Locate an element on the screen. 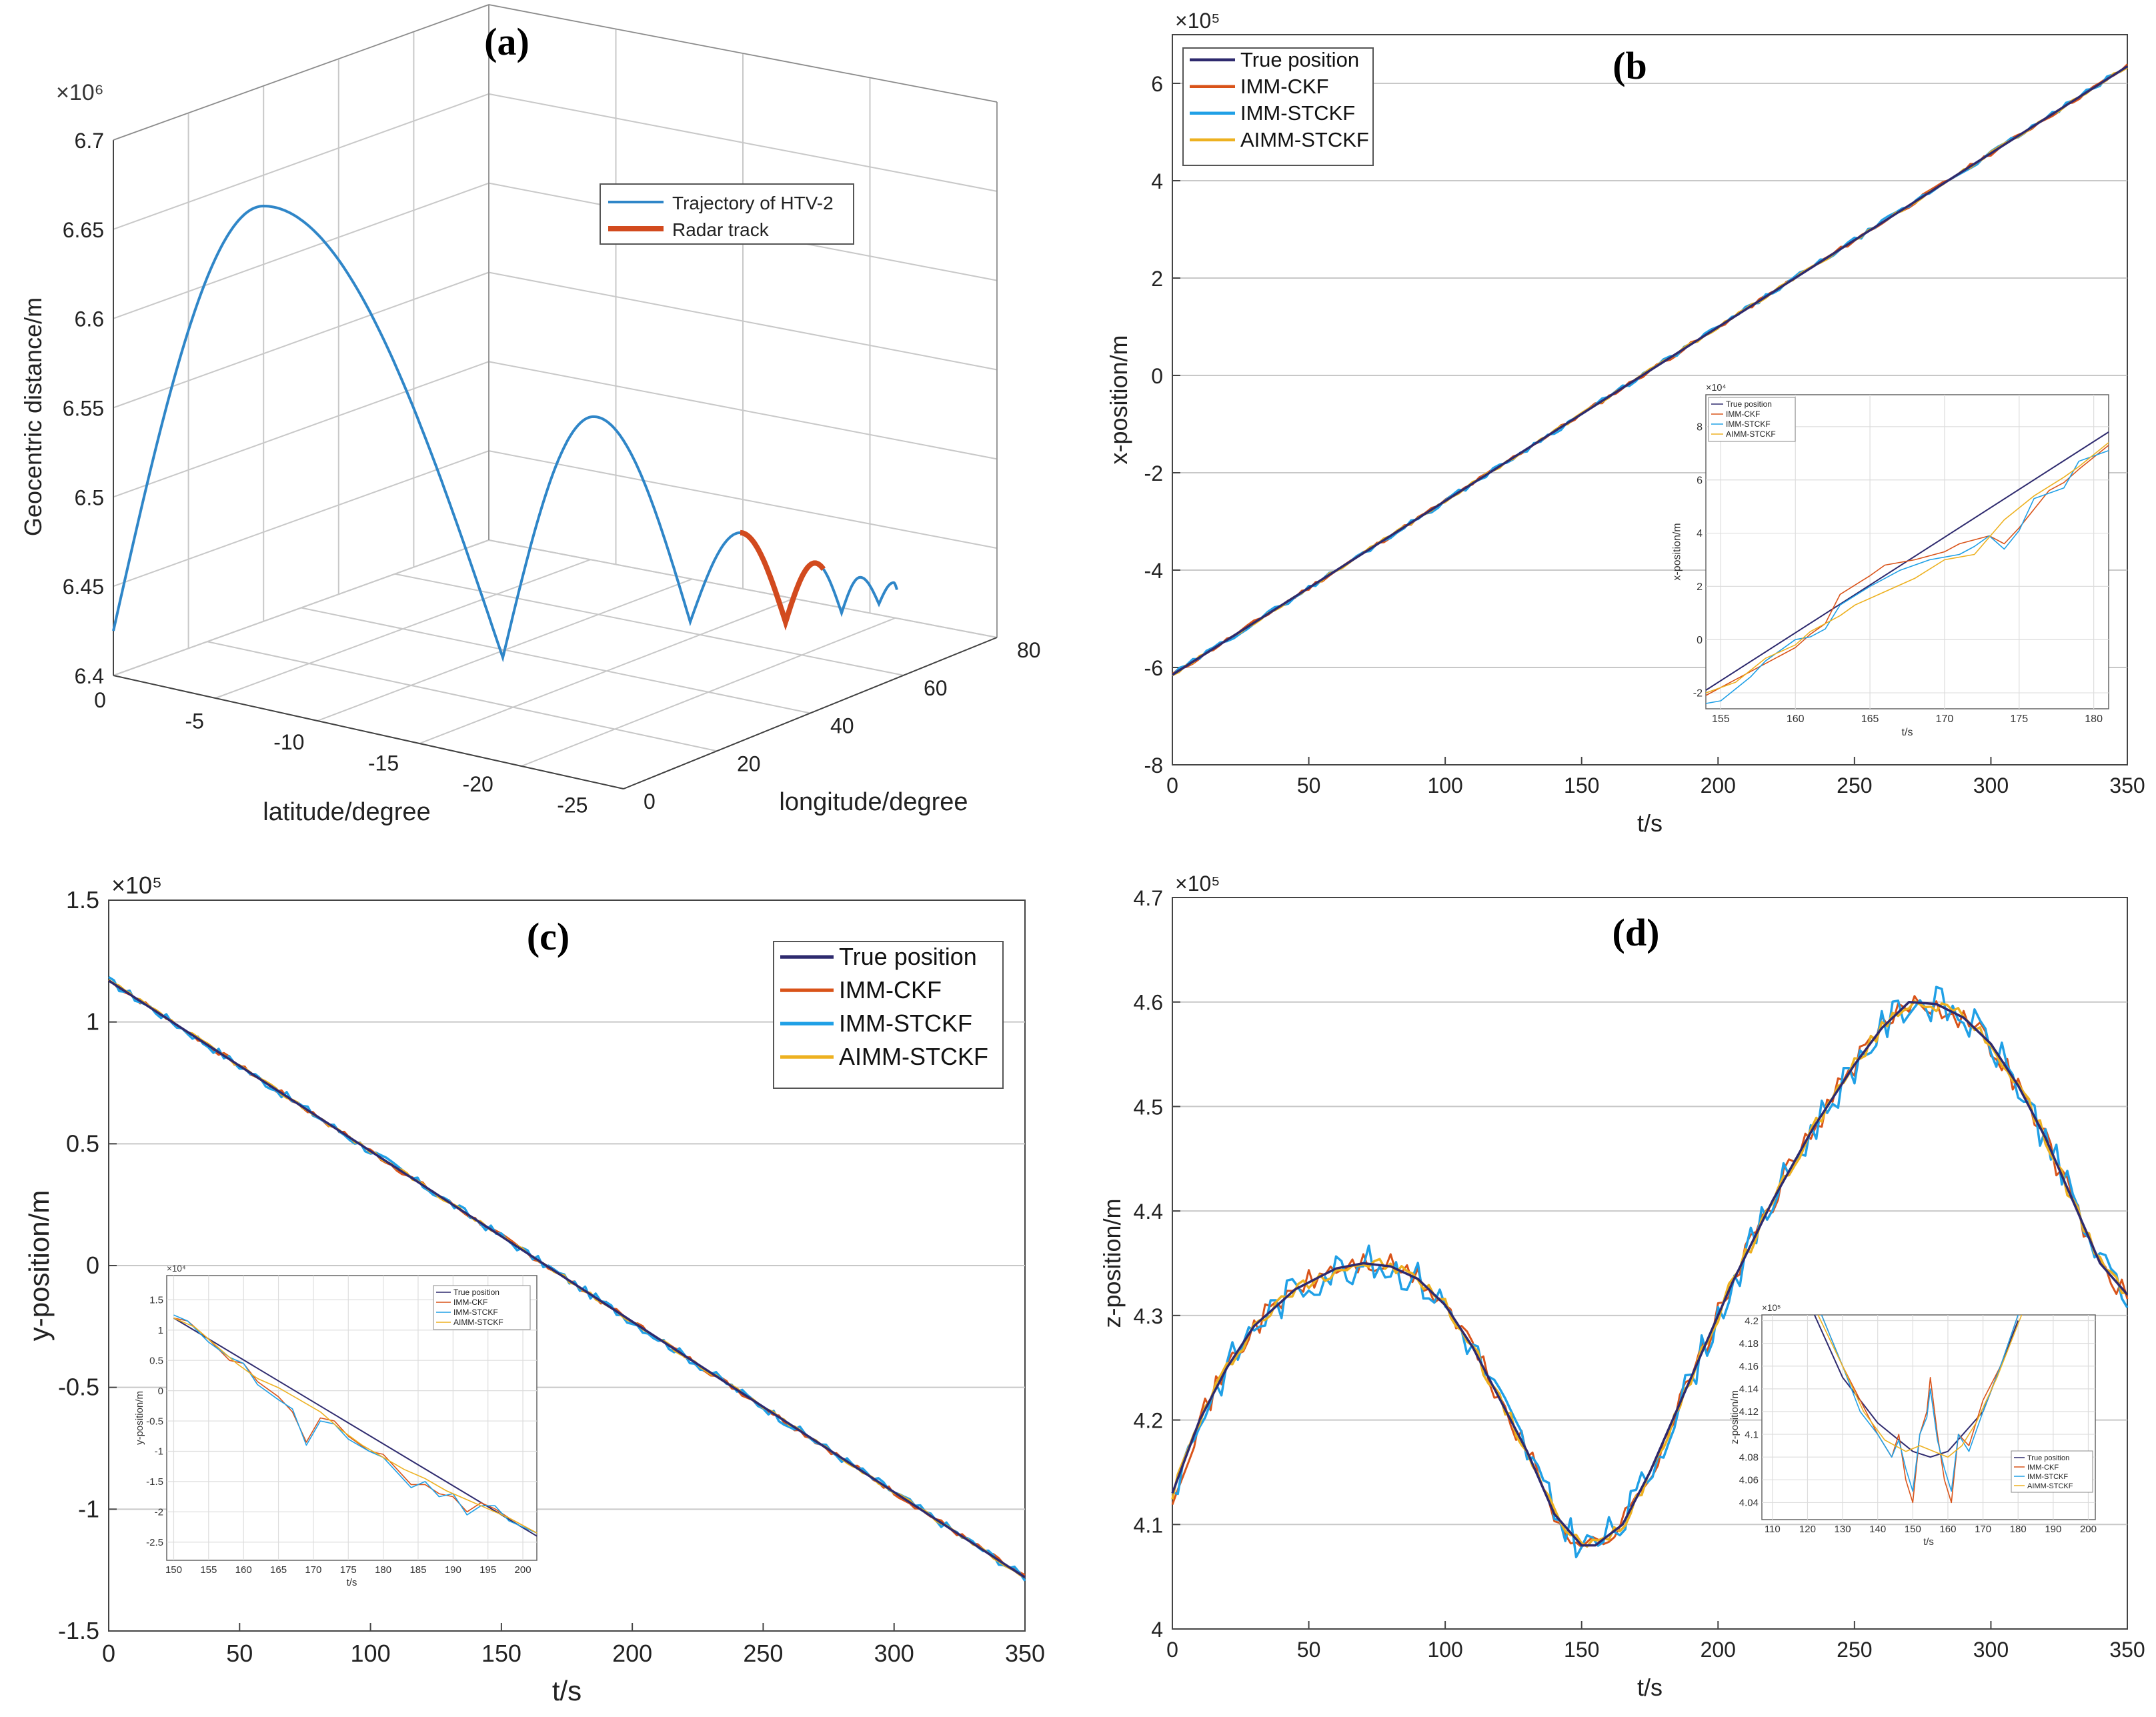 This screenshot has height=1717, width=2156. y-tick-label: -1 is located at coordinates (88, 1508).